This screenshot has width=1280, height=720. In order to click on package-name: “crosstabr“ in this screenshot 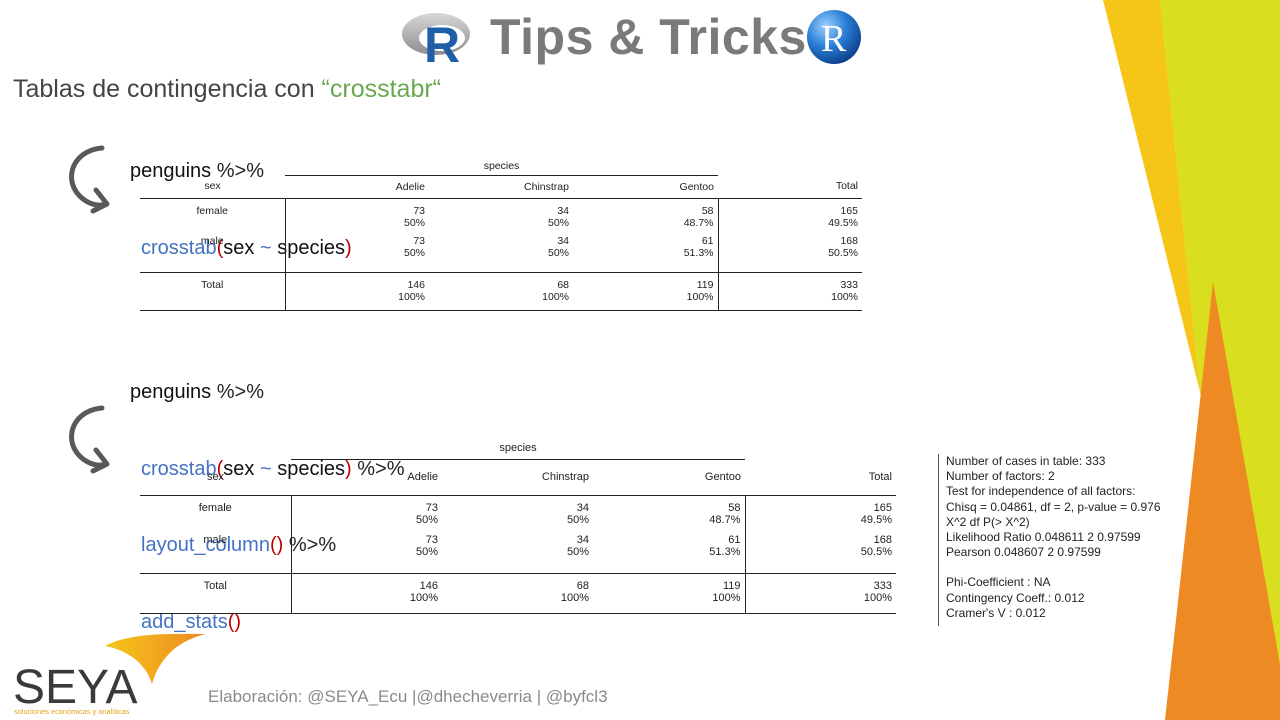, I will do `click(381, 89)`.